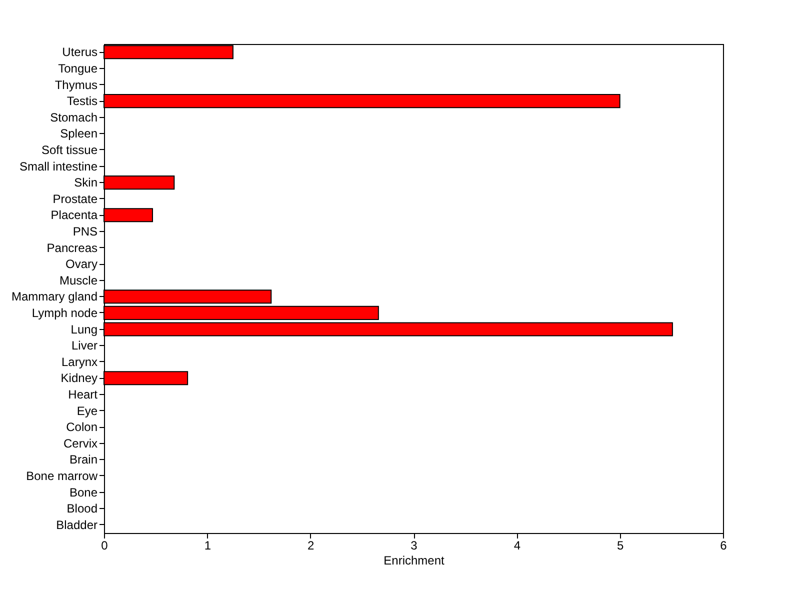 The height and width of the screenshot is (599, 800). Describe the element at coordinates (414, 545) in the screenshot. I see `x-tick-label: 3` at that location.